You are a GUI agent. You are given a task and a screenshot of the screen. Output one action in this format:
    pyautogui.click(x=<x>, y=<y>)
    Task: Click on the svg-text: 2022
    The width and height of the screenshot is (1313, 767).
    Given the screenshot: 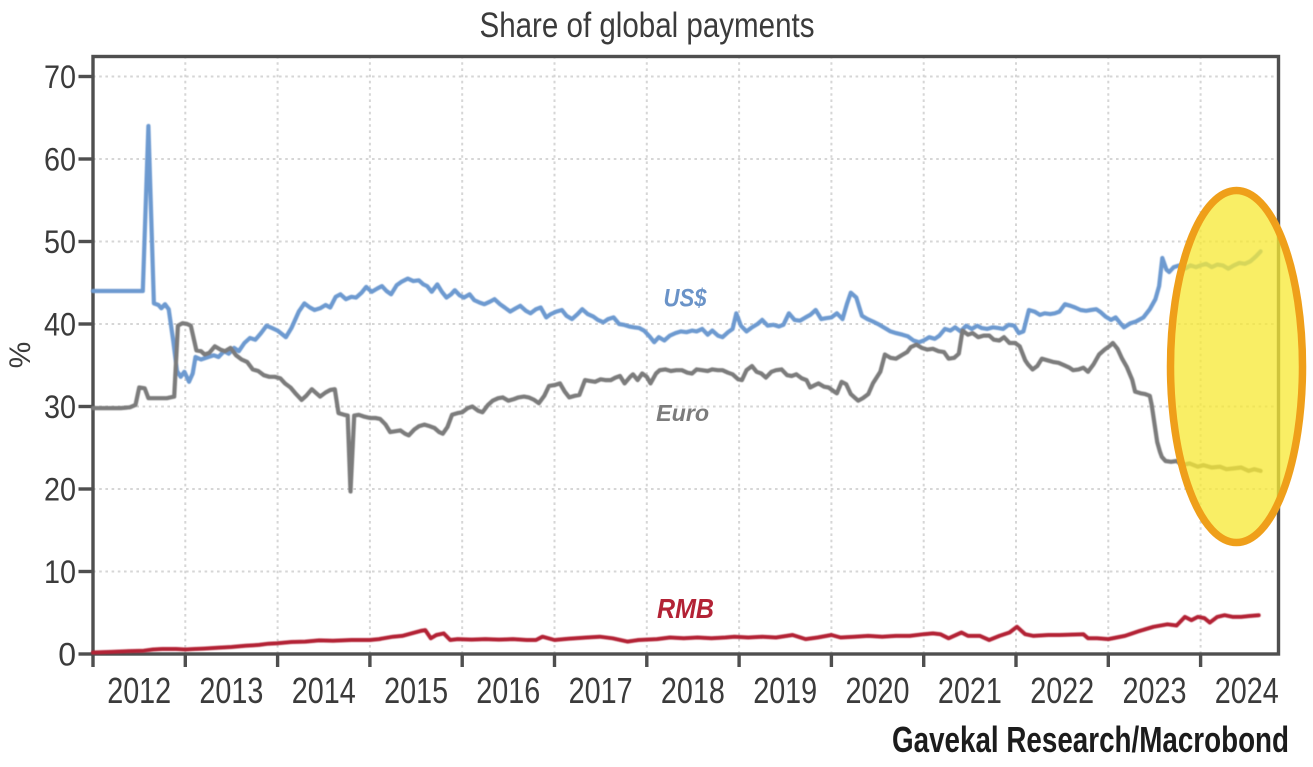 What is the action you would take?
    pyautogui.click(x=1062, y=690)
    